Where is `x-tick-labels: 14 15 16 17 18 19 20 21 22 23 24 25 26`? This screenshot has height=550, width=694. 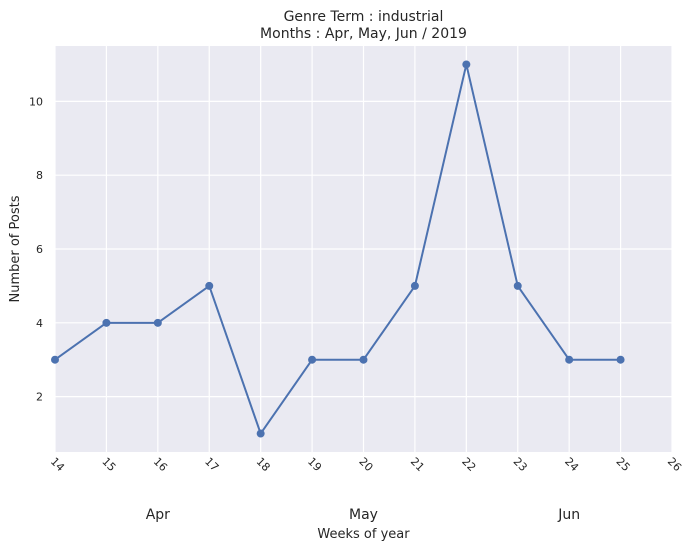
x-tick-labels: 14 15 16 17 18 19 20 21 22 23 24 25 26 is located at coordinates (366, 464).